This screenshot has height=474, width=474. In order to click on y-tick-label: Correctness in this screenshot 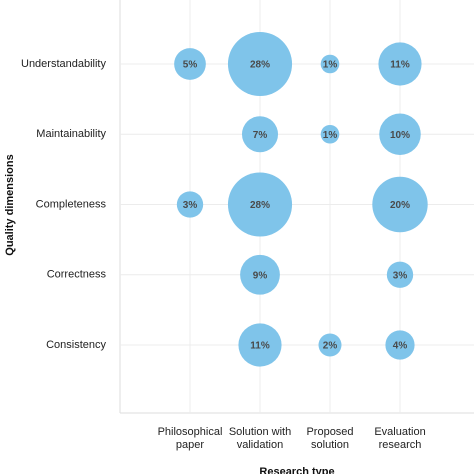, I will do `click(77, 275)`.